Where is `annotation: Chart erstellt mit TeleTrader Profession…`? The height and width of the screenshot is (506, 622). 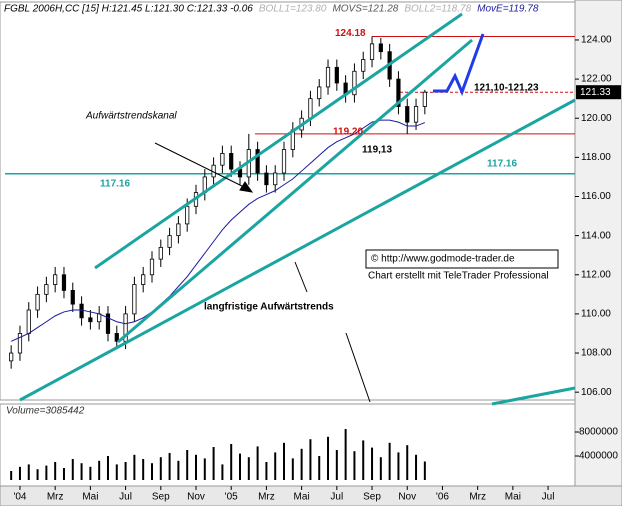 annotation: Chart erstellt mit TeleTrader Profession… is located at coordinates (458, 276).